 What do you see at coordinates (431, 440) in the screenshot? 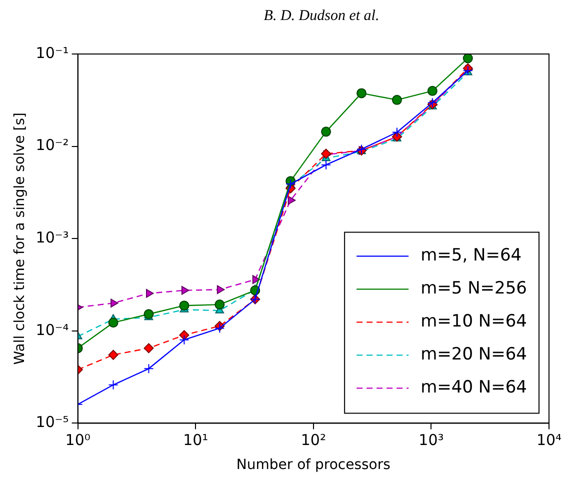
I see `x-tick-label: 10³` at bounding box center [431, 440].